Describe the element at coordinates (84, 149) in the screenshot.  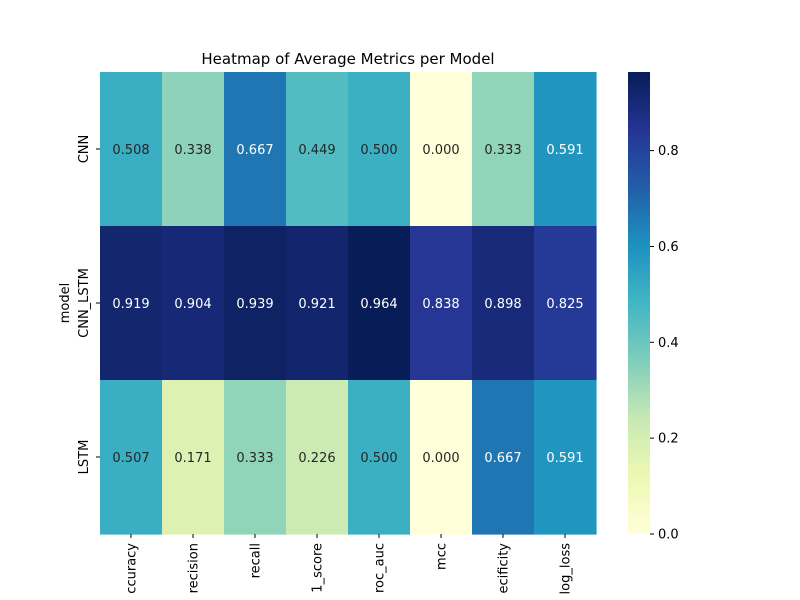
I see `y-tick-label: CNN` at that location.